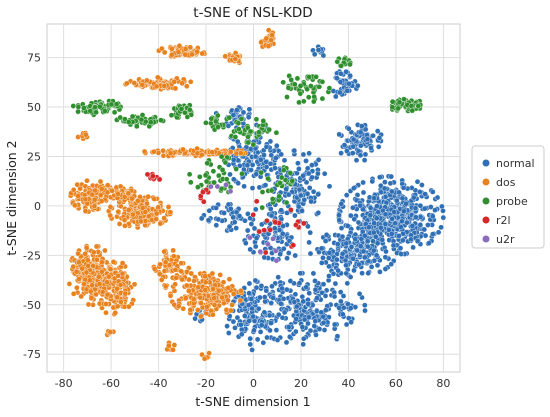 The image size is (550, 417). I want to click on y-tick-label: -75, so click(32, 354).